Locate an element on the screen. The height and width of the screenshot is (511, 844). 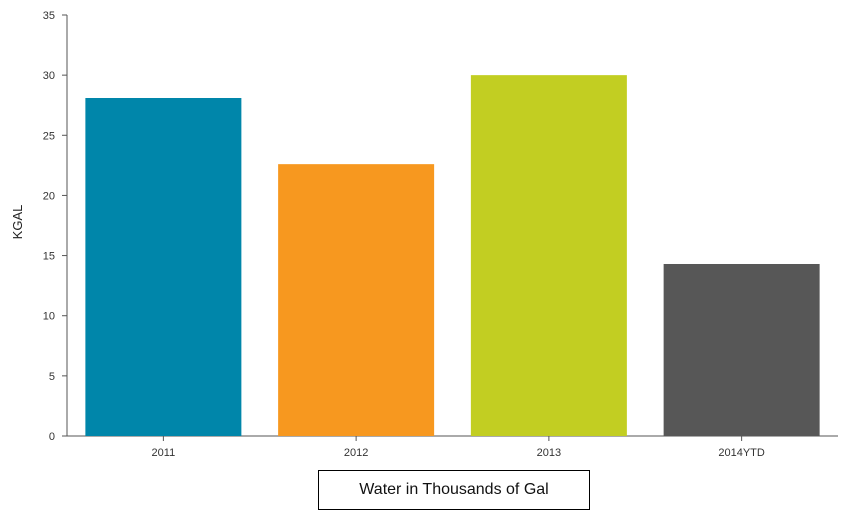
y-axis-title: KGAL is located at coordinates (17, 222).